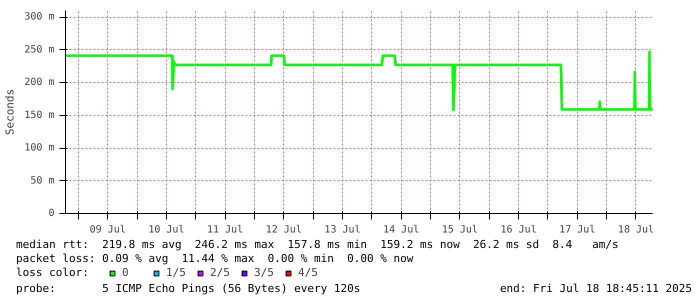 Image resolution: width=697 pixels, height=297 pixels. What do you see at coordinates (215, 259) in the screenshot?
I see `text: packet loss: 0.09 % avg 11.44 % max 0.00 % min 0.00 % now` at bounding box center [215, 259].